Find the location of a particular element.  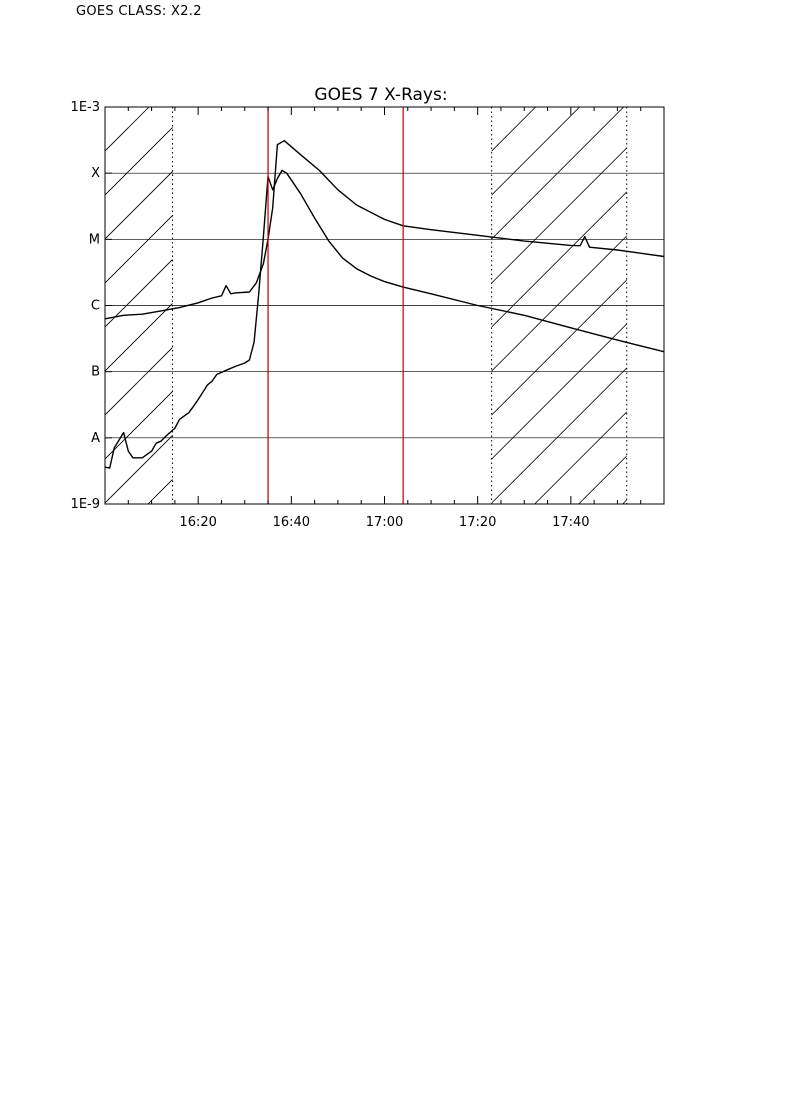

y-tick-label-C: C is located at coordinates (95, 306).